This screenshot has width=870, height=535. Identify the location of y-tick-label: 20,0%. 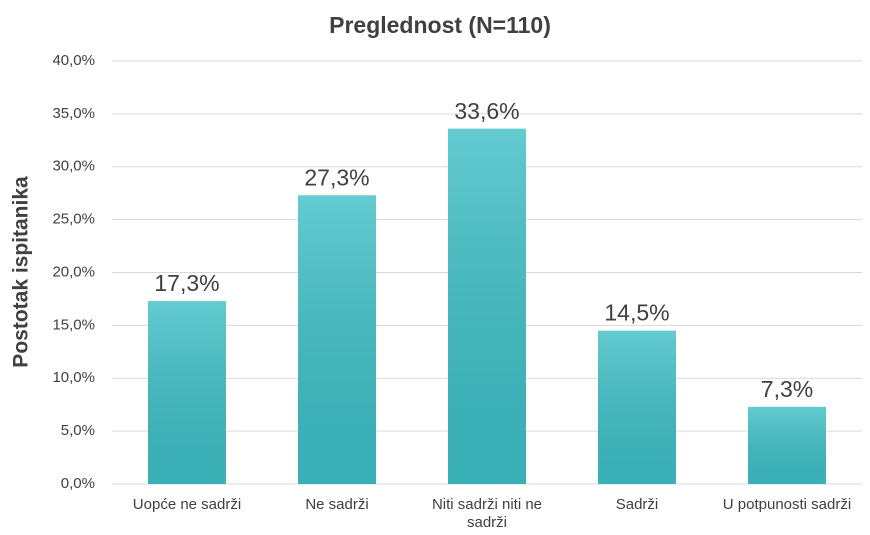
(73, 271).